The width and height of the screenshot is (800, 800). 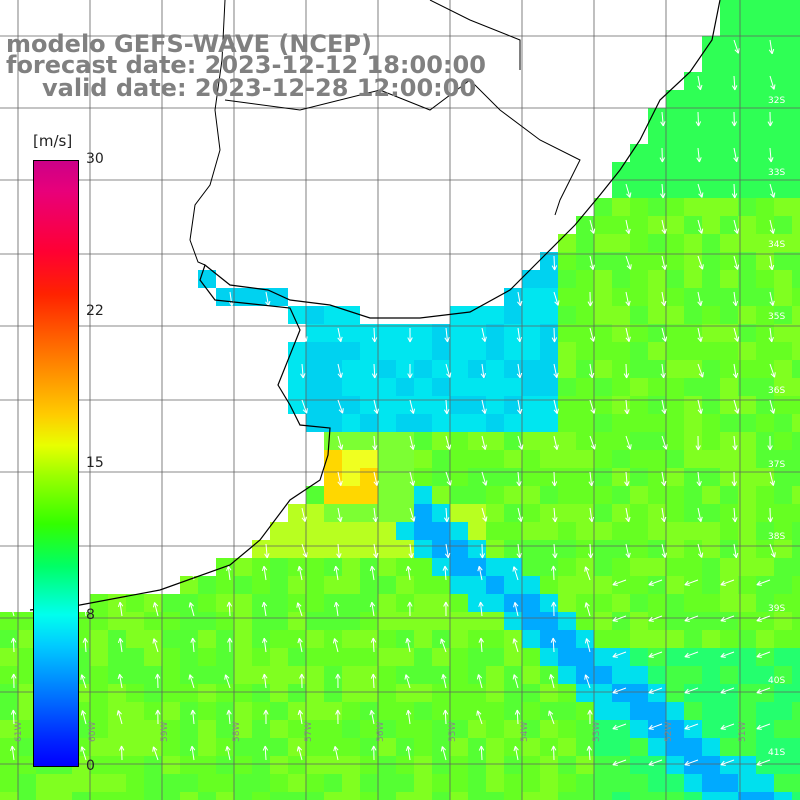 What do you see at coordinates (525, 732) in the screenshot?
I see `lon-label: 54W` at bounding box center [525, 732].